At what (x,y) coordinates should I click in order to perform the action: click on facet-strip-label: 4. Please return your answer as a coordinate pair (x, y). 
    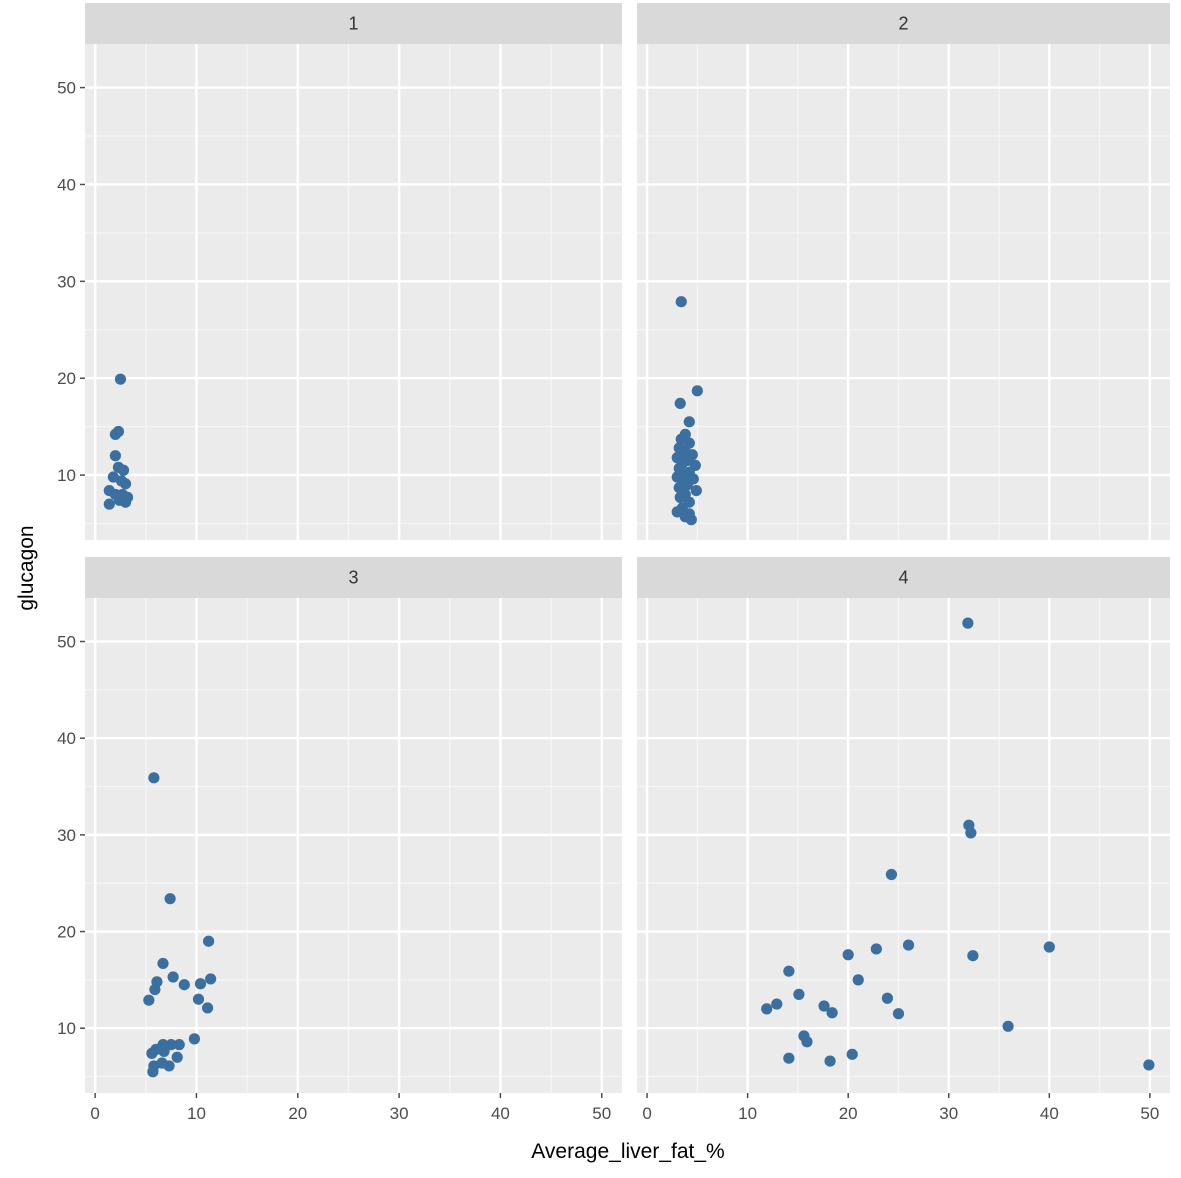
    Looking at the image, I should click on (903, 578).